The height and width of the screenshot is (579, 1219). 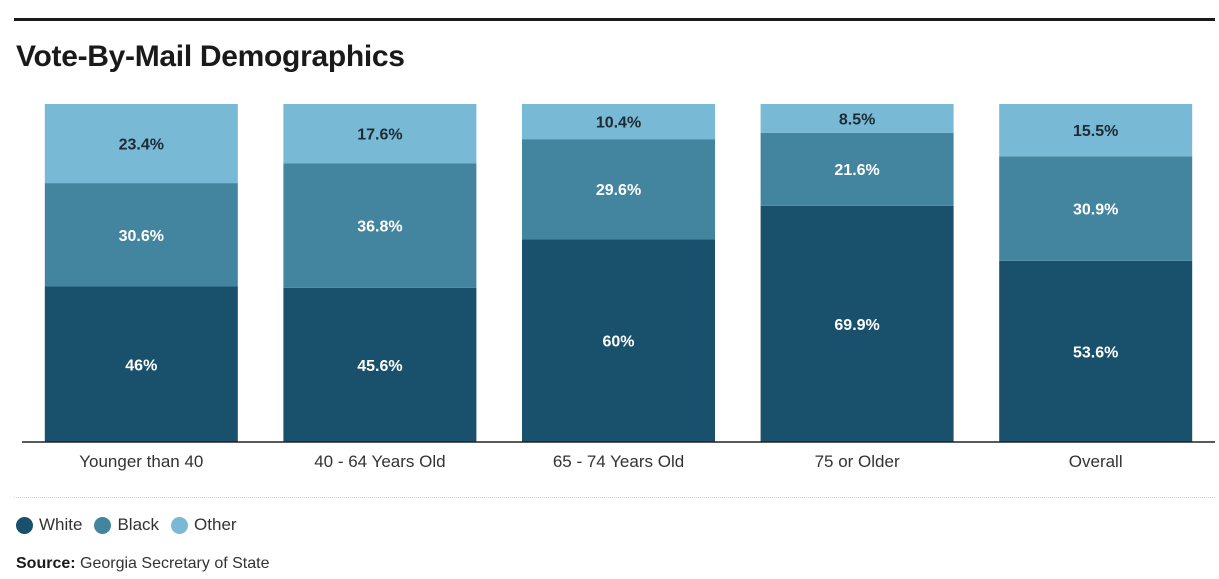 I want to click on bar-value-label-white: 53.6%, so click(x=1095, y=352).